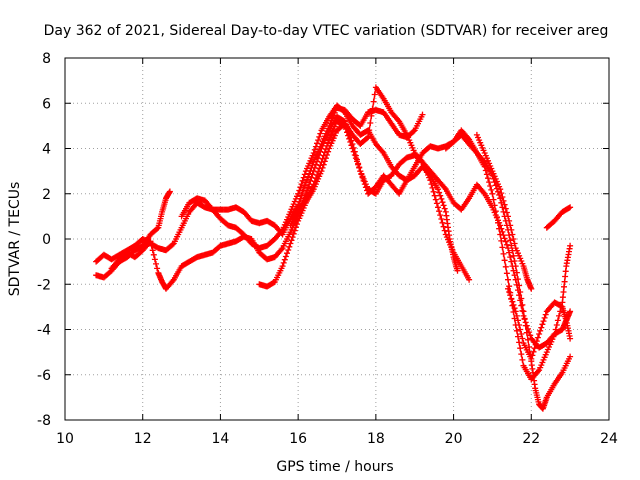 This screenshot has width=640, height=480. Describe the element at coordinates (221, 439) in the screenshot. I see `x-tick-label: 14` at that location.